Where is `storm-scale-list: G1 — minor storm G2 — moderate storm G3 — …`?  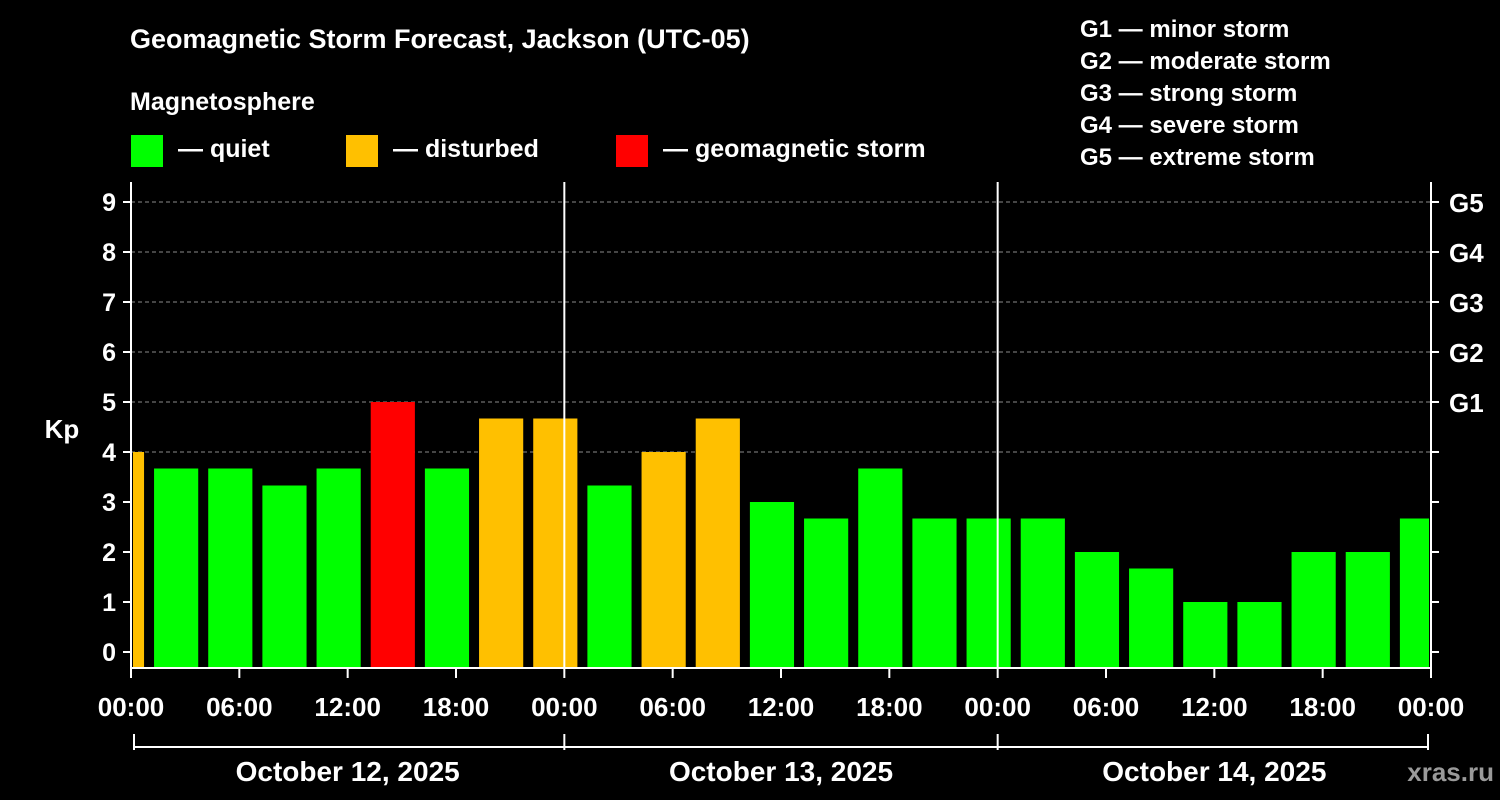
storm-scale-list: G1 — minor storm G2 — moderate storm G3 — … is located at coordinates (1205, 93).